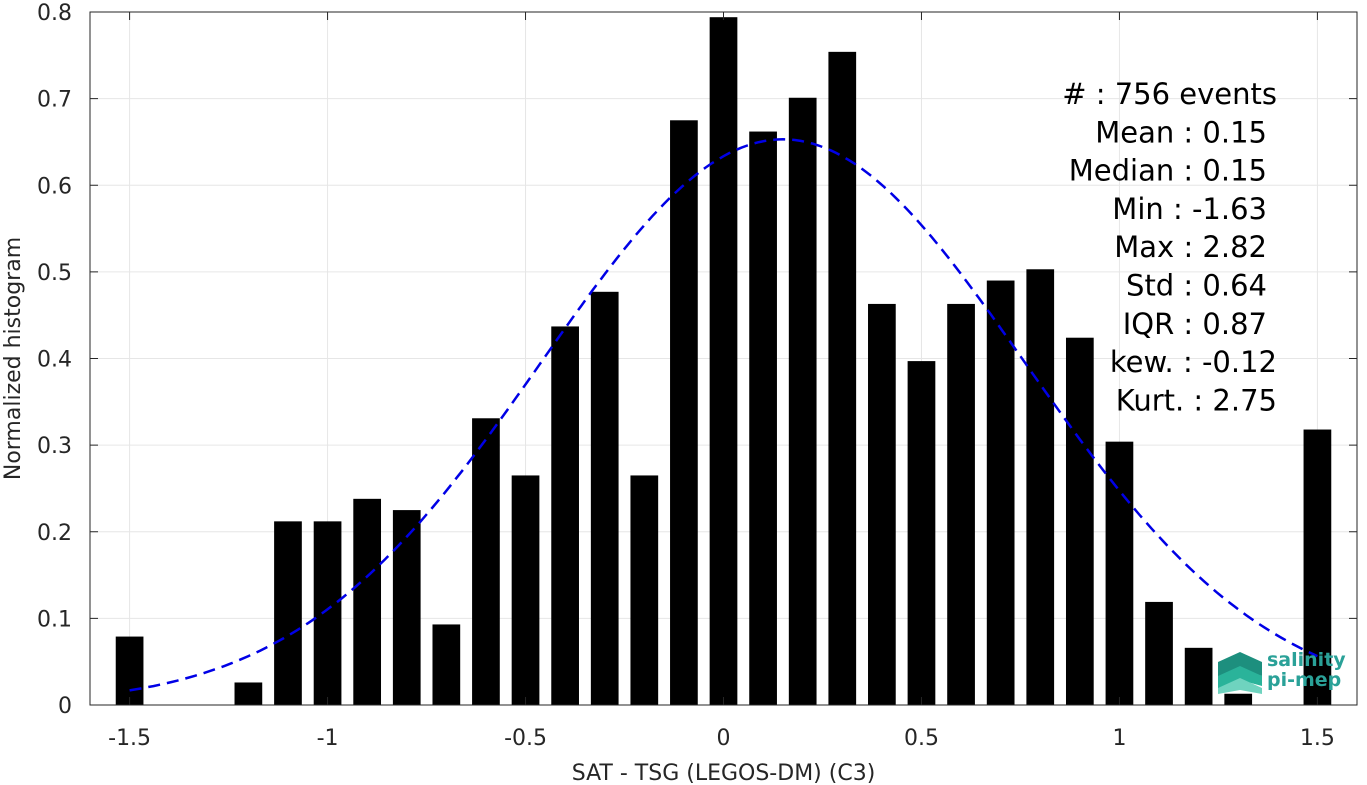 Image resolution: width=1367 pixels, height=785 pixels. Describe the element at coordinates (65, 706) in the screenshot. I see `y-tick-label: 0` at that location.